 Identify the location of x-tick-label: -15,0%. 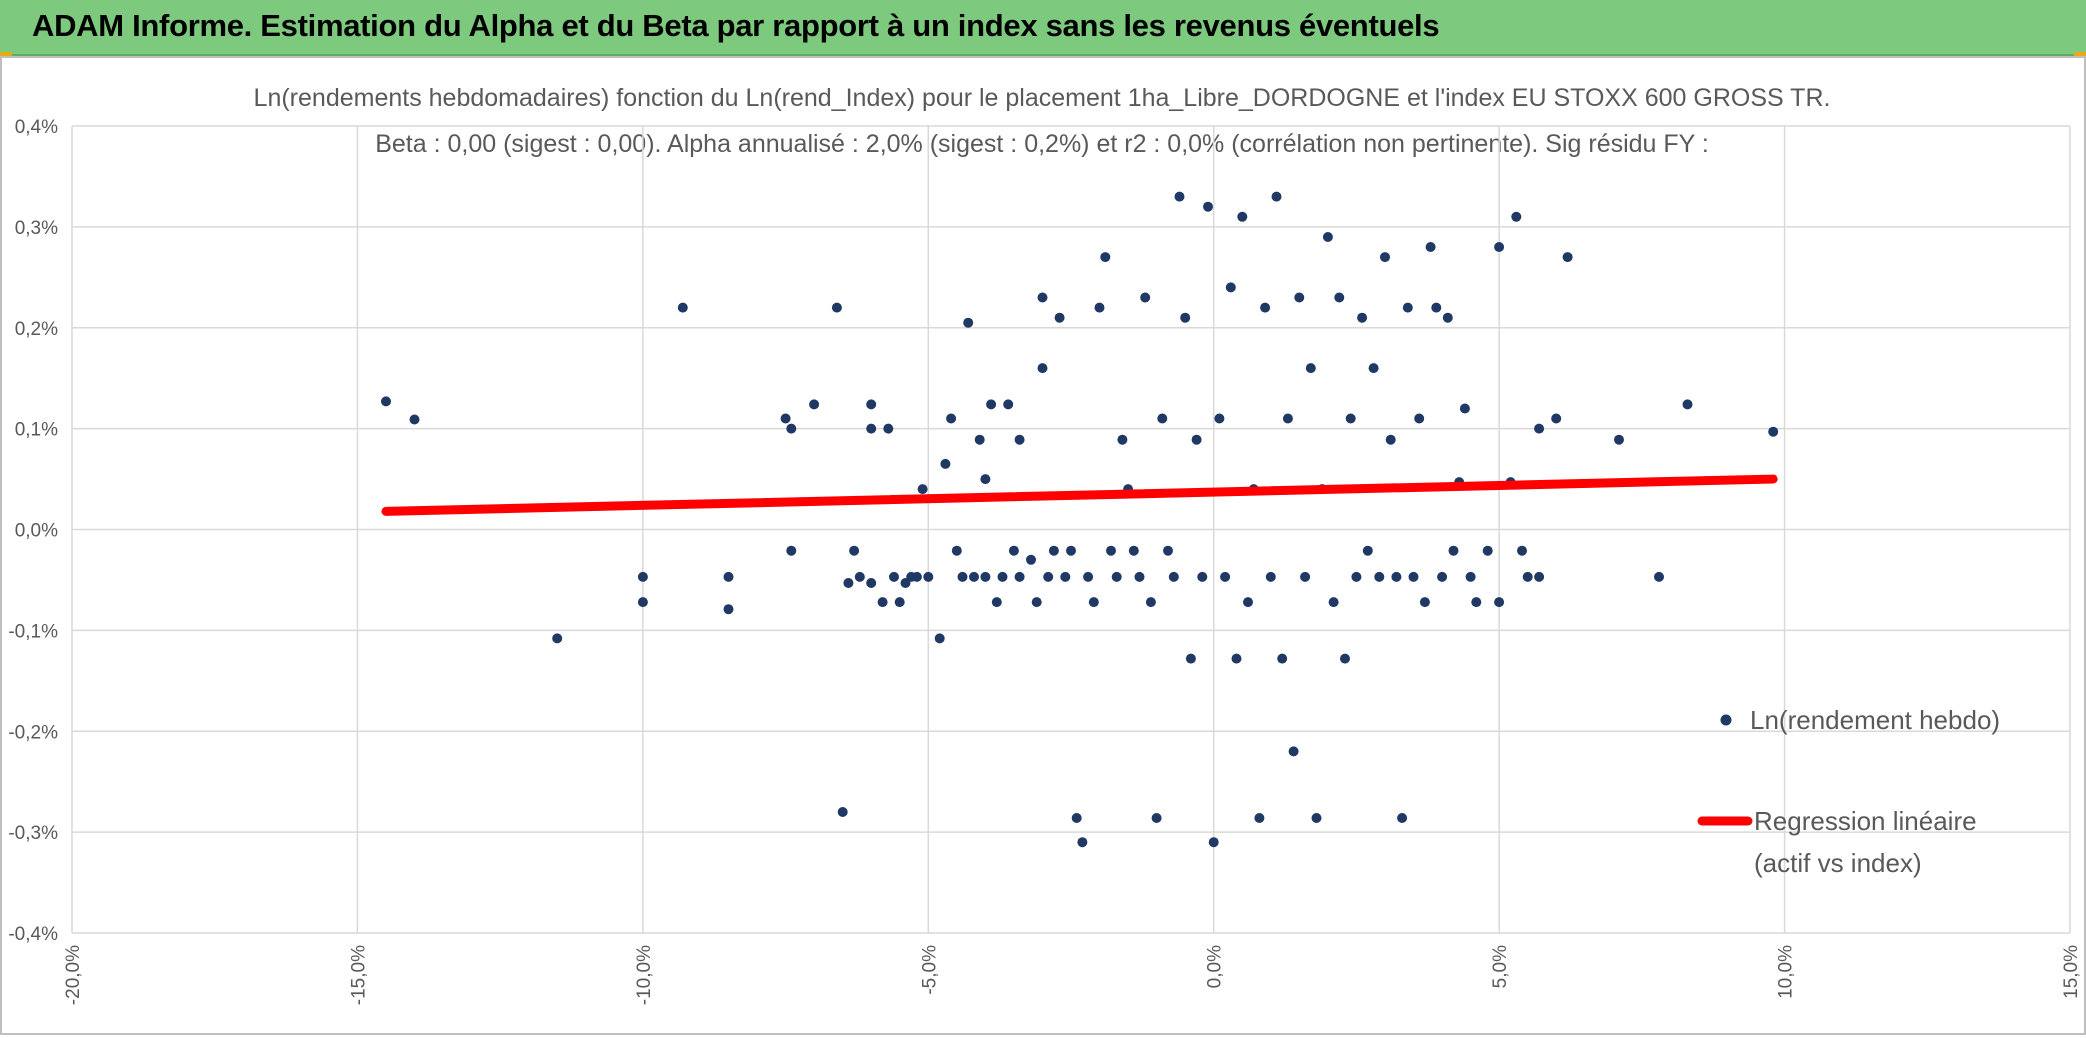
(358, 975).